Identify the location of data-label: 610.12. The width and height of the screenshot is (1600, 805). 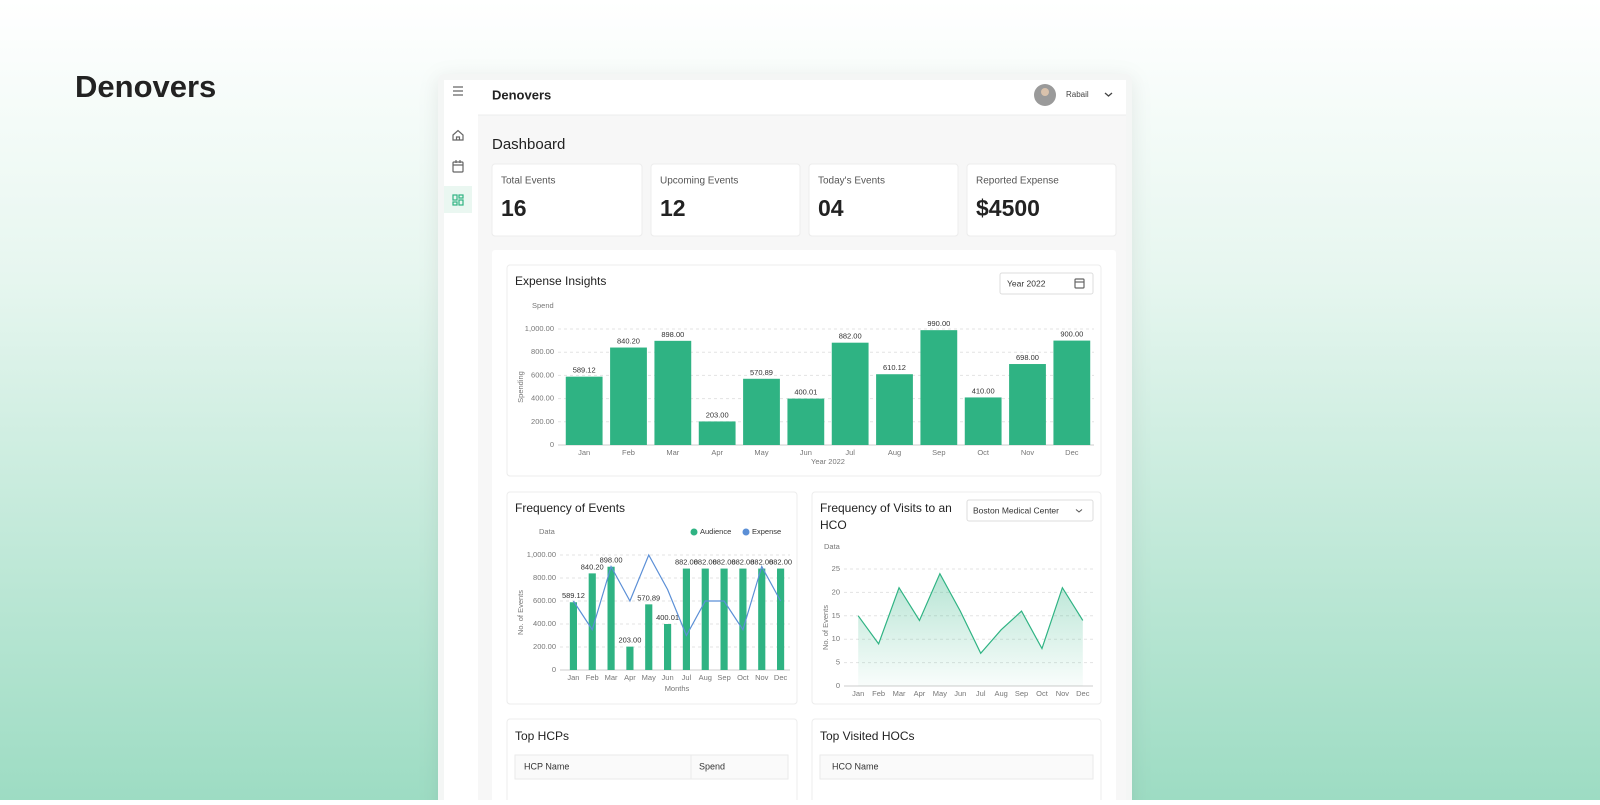
(894, 367).